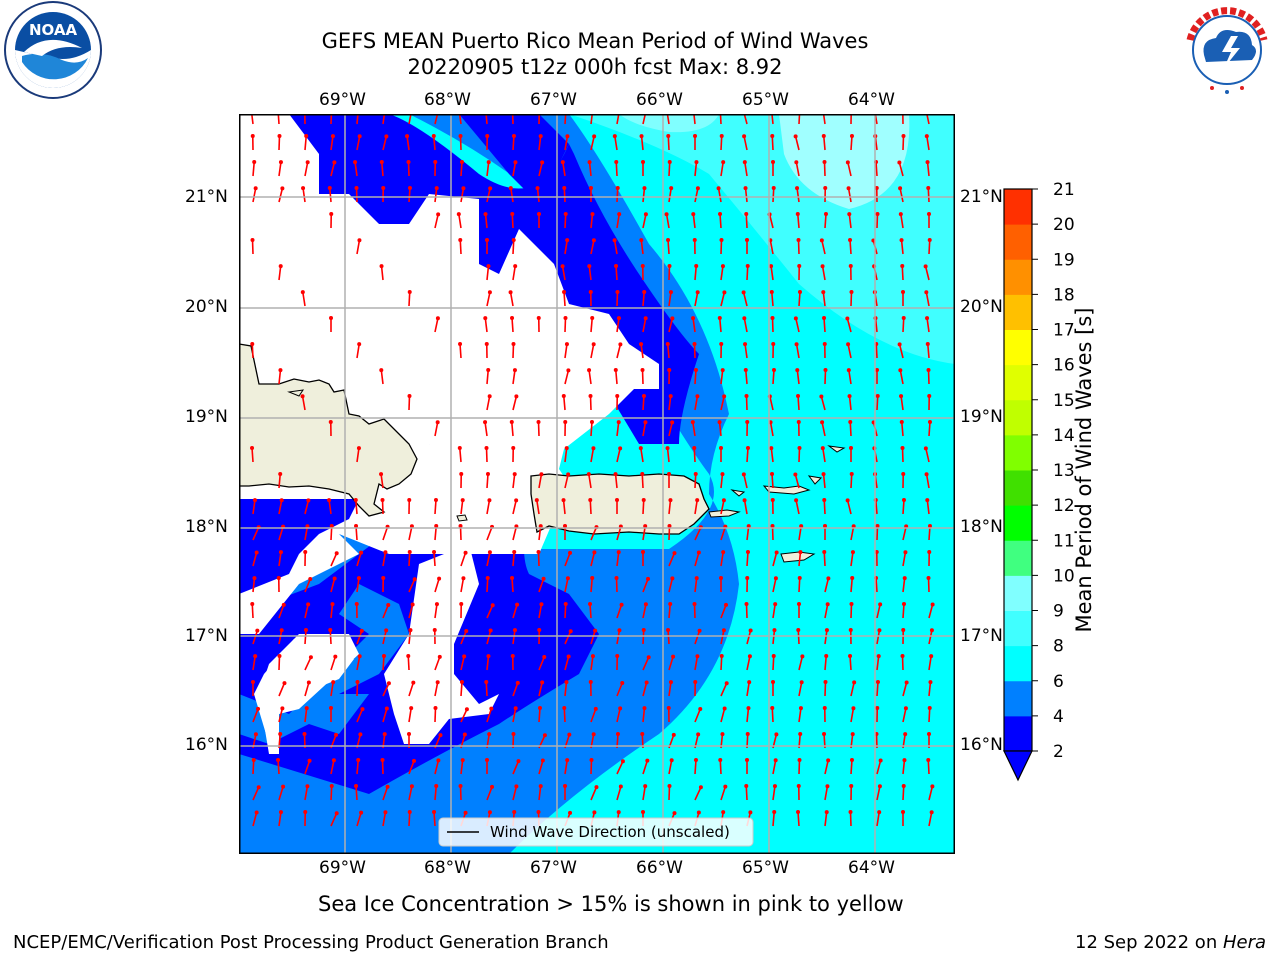 Image resolution: width=1280 pixels, height=960 pixels. Describe the element at coordinates (610, 832) in the screenshot. I see `legend-label: Wind Wave Direction (unscaled)` at that location.